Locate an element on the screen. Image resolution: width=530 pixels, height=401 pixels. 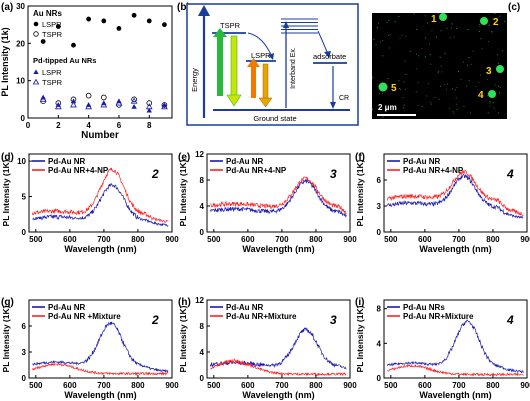
panel-a-xtick-label: 0 is located at coordinates (28, 125).